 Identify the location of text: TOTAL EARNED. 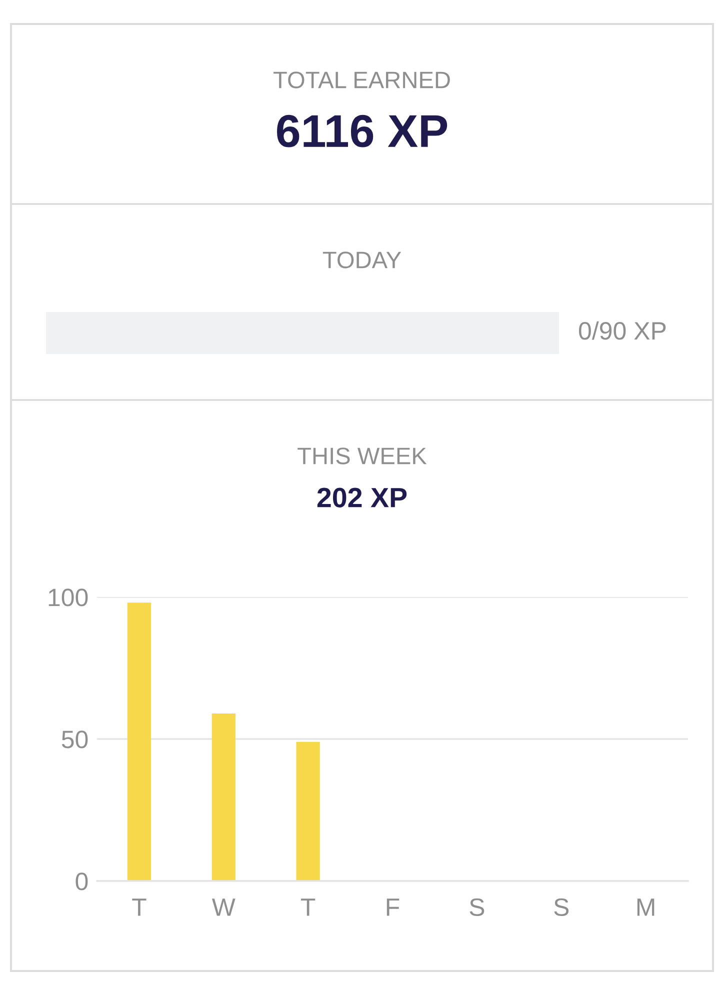
(362, 80).